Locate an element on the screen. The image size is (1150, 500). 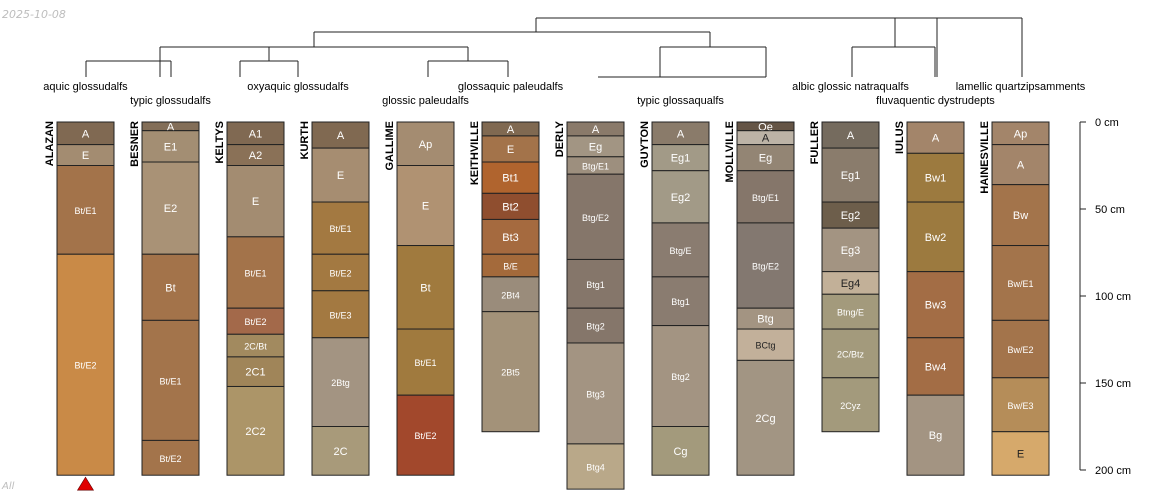
horizon-guyton-btg1 is located at coordinates (680, 301).